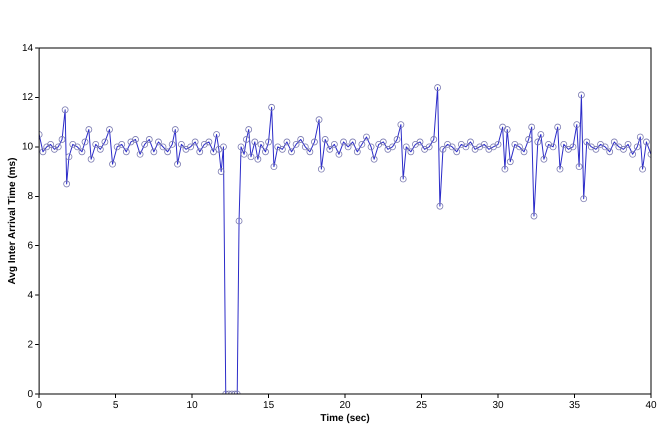 This screenshot has width=659, height=424. Describe the element at coordinates (31, 196) in the screenshot. I see `y-tick-label: 8` at that location.